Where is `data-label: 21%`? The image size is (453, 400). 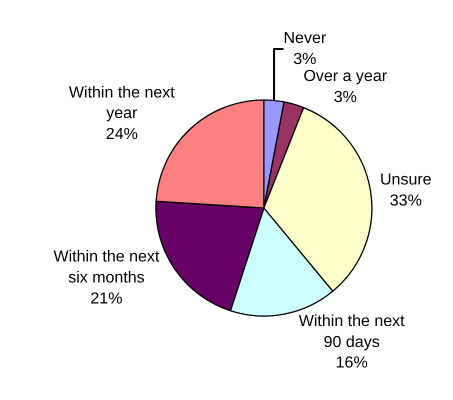
data-label: 21% is located at coordinates (106, 299).